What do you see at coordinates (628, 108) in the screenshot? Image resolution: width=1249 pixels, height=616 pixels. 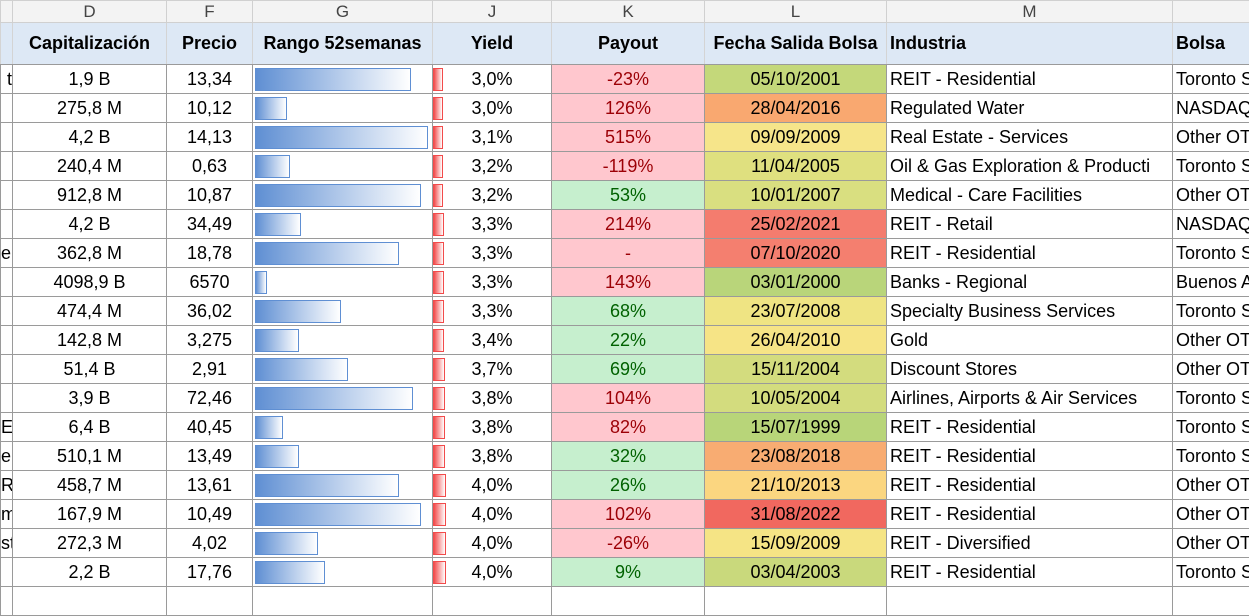 I see `cell: 126%` at bounding box center [628, 108].